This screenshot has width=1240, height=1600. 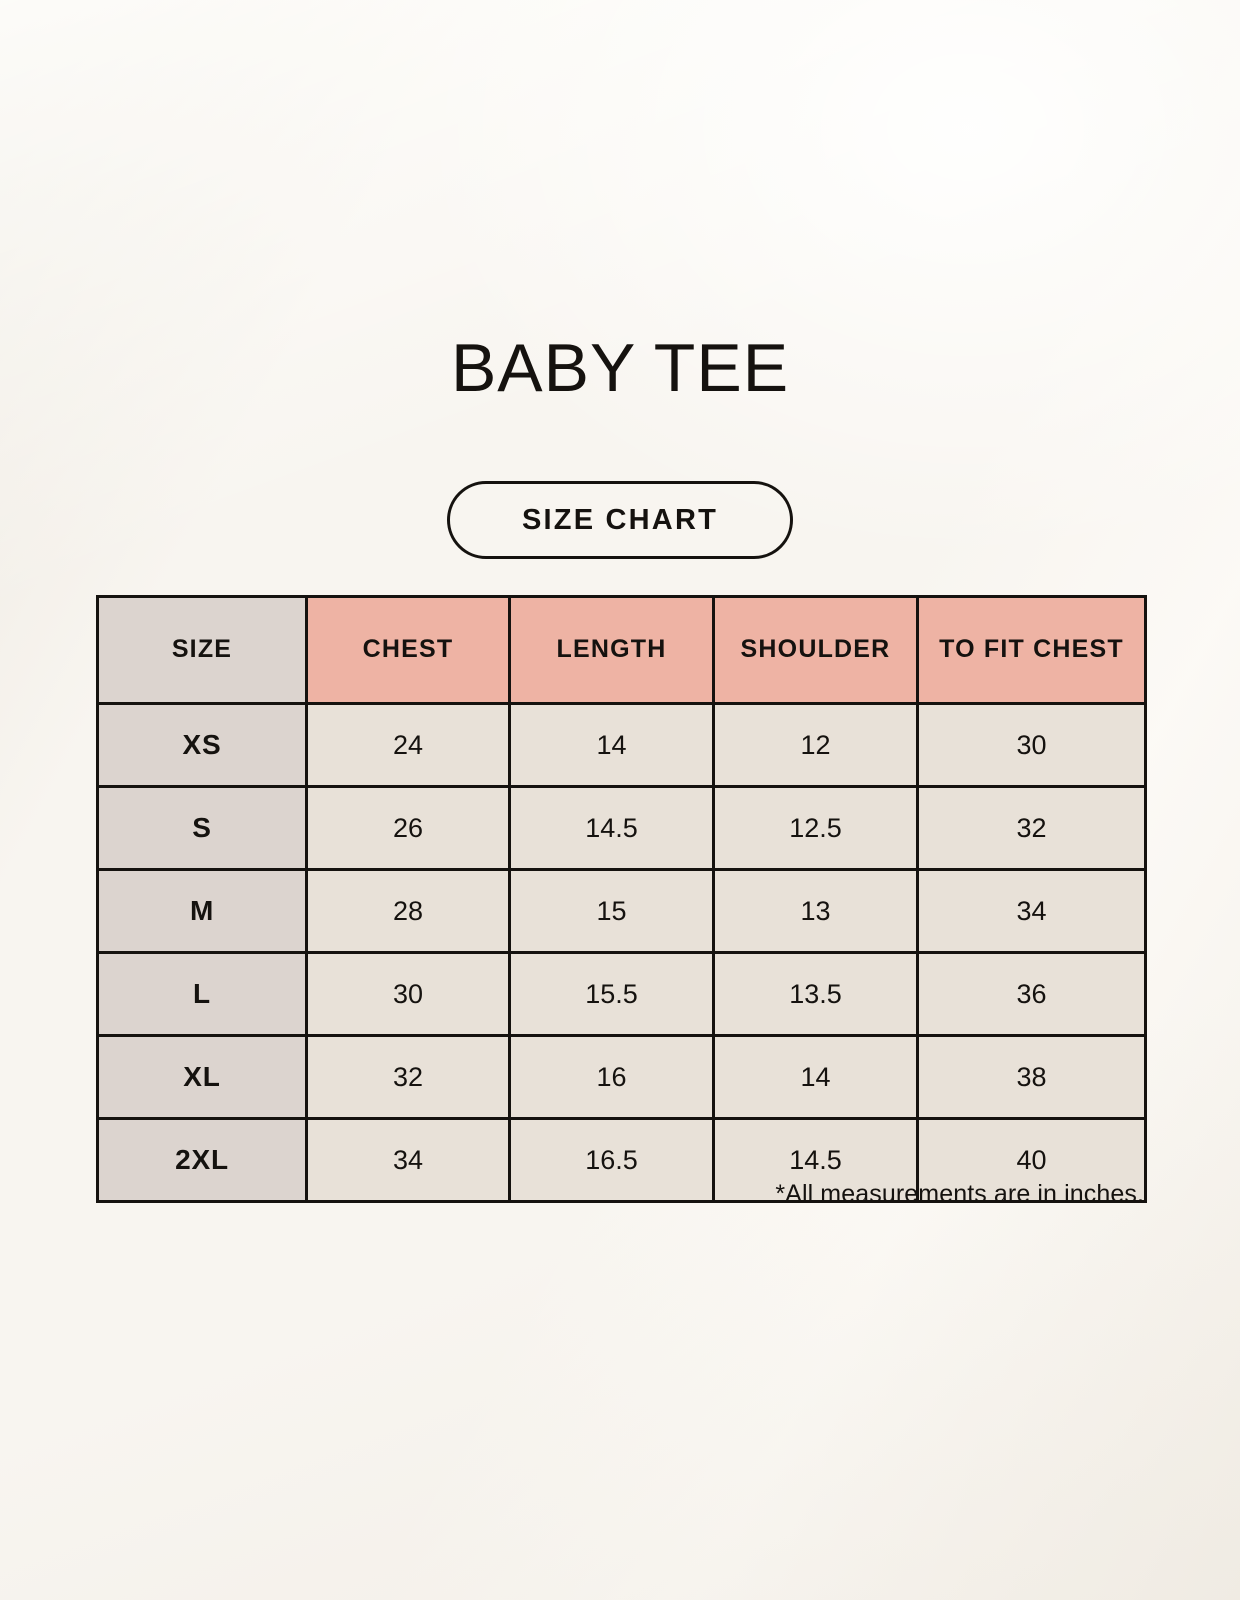 I want to click on cell-to-fit-chest: 34, so click(x=1031, y=911).